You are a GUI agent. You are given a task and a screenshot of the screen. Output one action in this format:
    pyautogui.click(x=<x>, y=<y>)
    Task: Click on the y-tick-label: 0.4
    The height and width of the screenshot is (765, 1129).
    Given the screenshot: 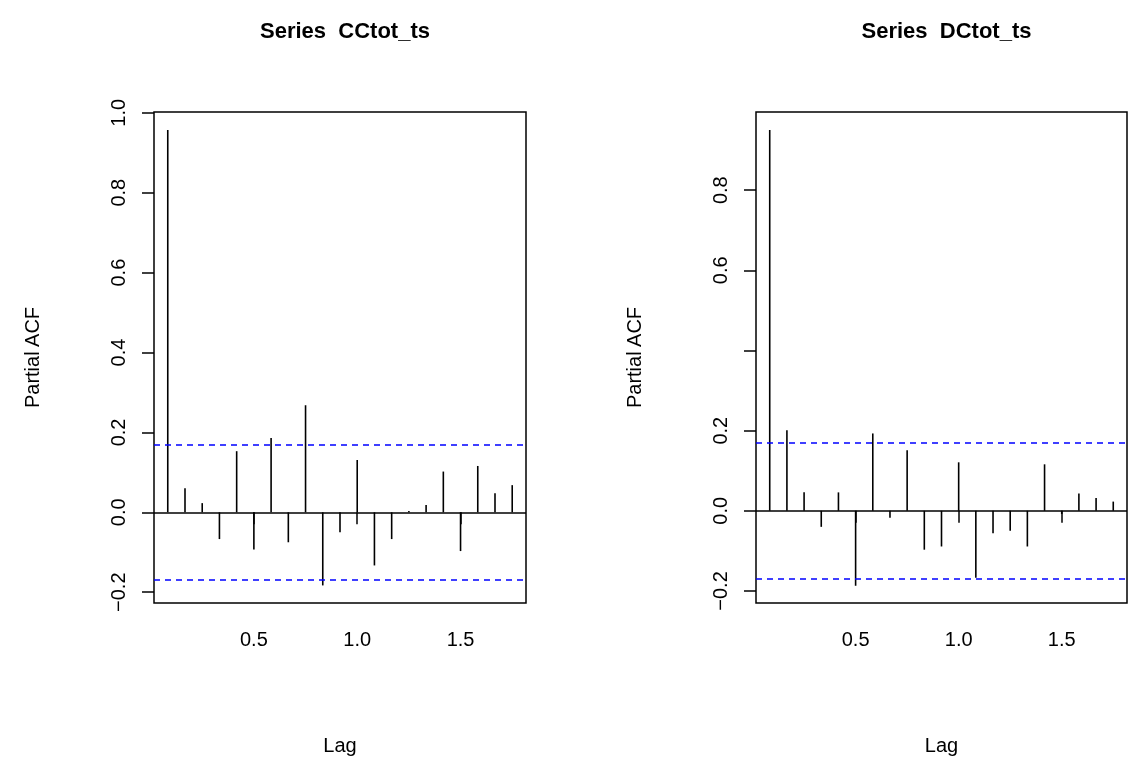 What is the action you would take?
    pyautogui.click(x=118, y=352)
    